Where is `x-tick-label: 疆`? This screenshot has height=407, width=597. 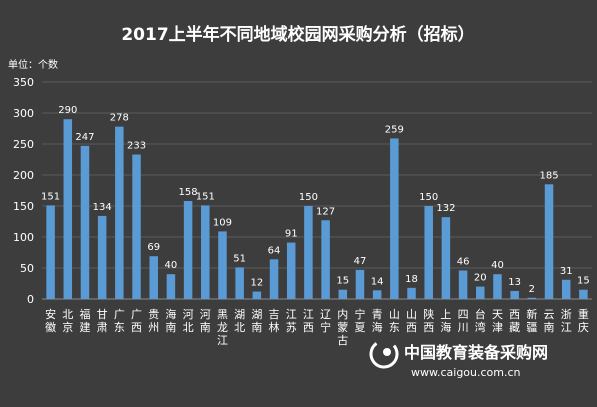
x-tick-label: 疆 is located at coordinates (531, 327).